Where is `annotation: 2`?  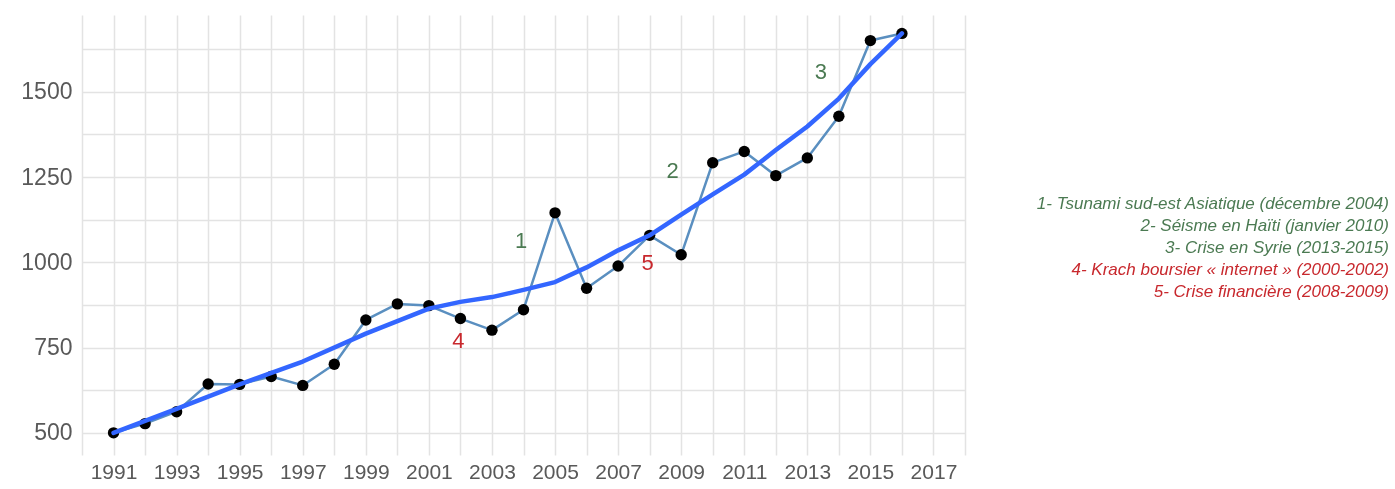 annotation: 2 is located at coordinates (672, 170).